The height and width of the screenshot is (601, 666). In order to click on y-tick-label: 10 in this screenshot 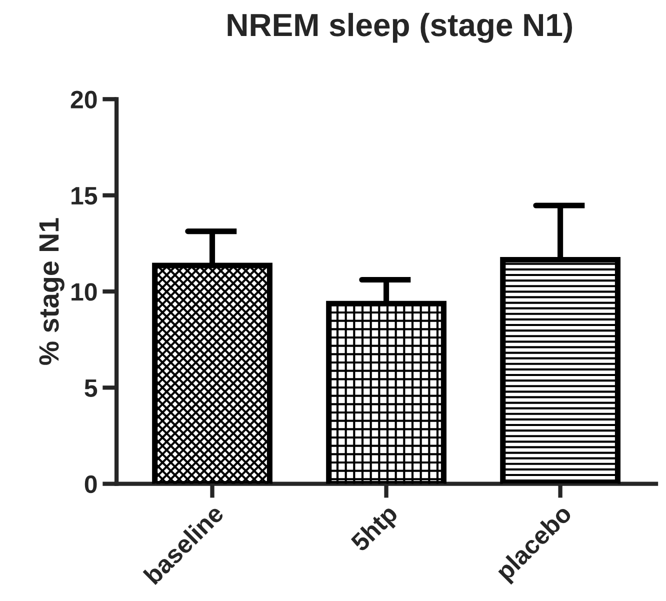, I will do `click(84, 292)`.